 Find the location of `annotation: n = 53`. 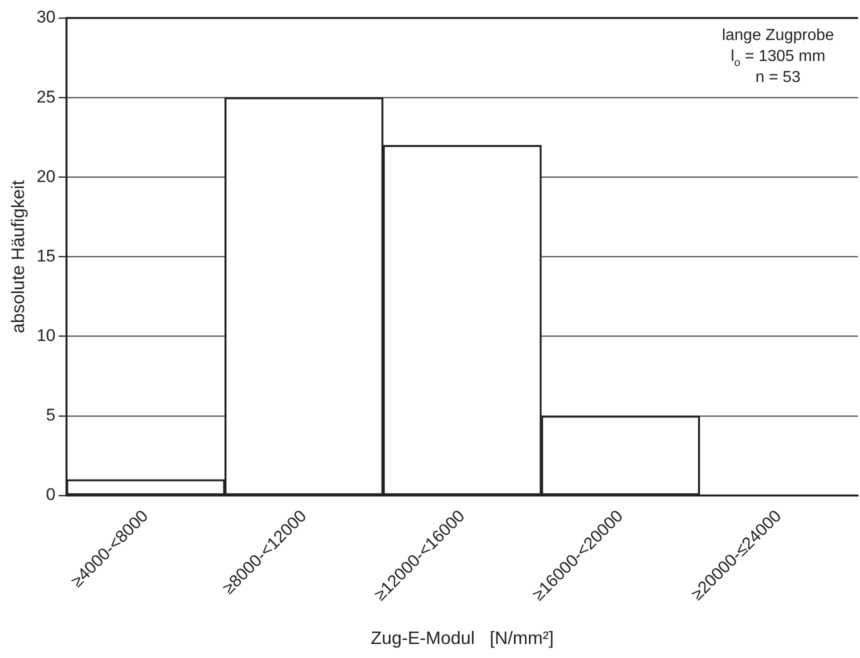

annotation: n = 53 is located at coordinates (778, 77).